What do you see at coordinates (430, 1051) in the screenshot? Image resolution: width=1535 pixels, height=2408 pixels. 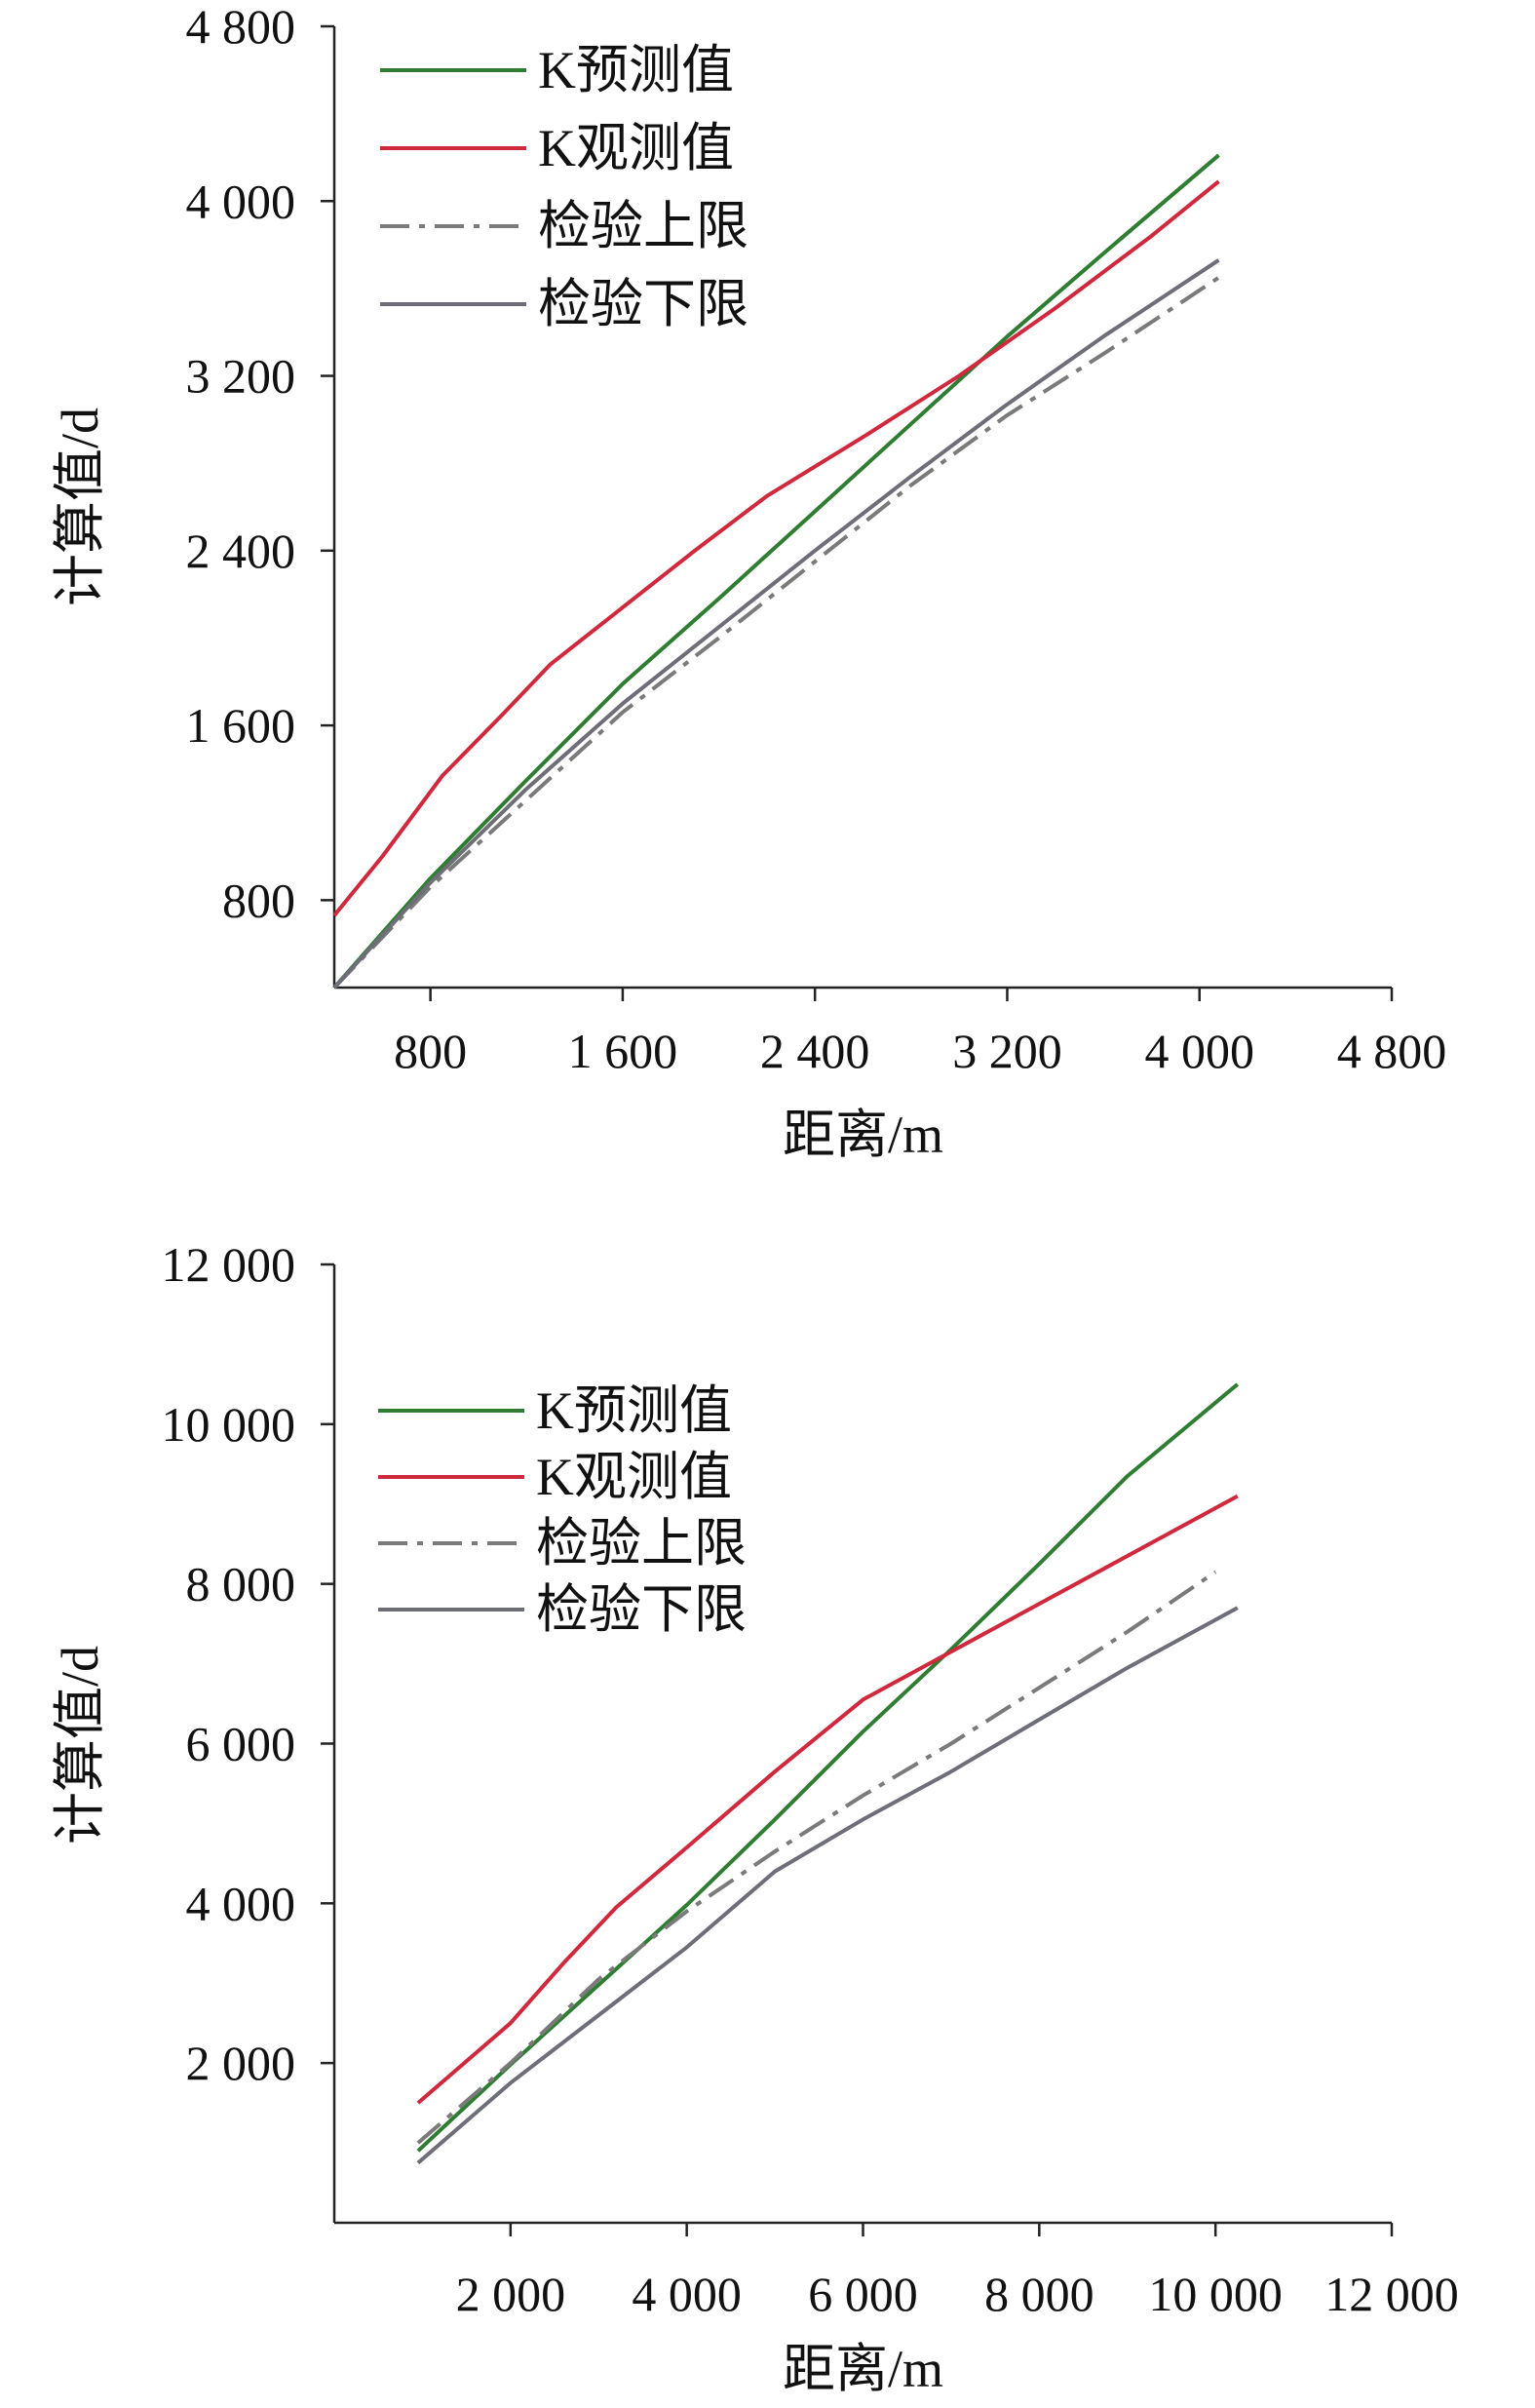 I see `x-tick-label: 800` at bounding box center [430, 1051].